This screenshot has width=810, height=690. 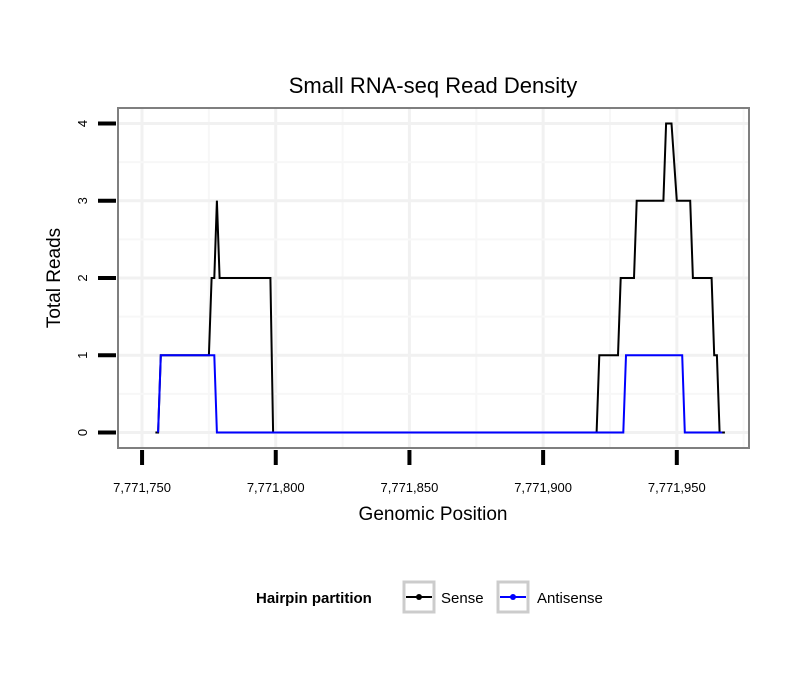 I want to click on x-tick-label-0: 7,771,750, so click(x=142, y=487).